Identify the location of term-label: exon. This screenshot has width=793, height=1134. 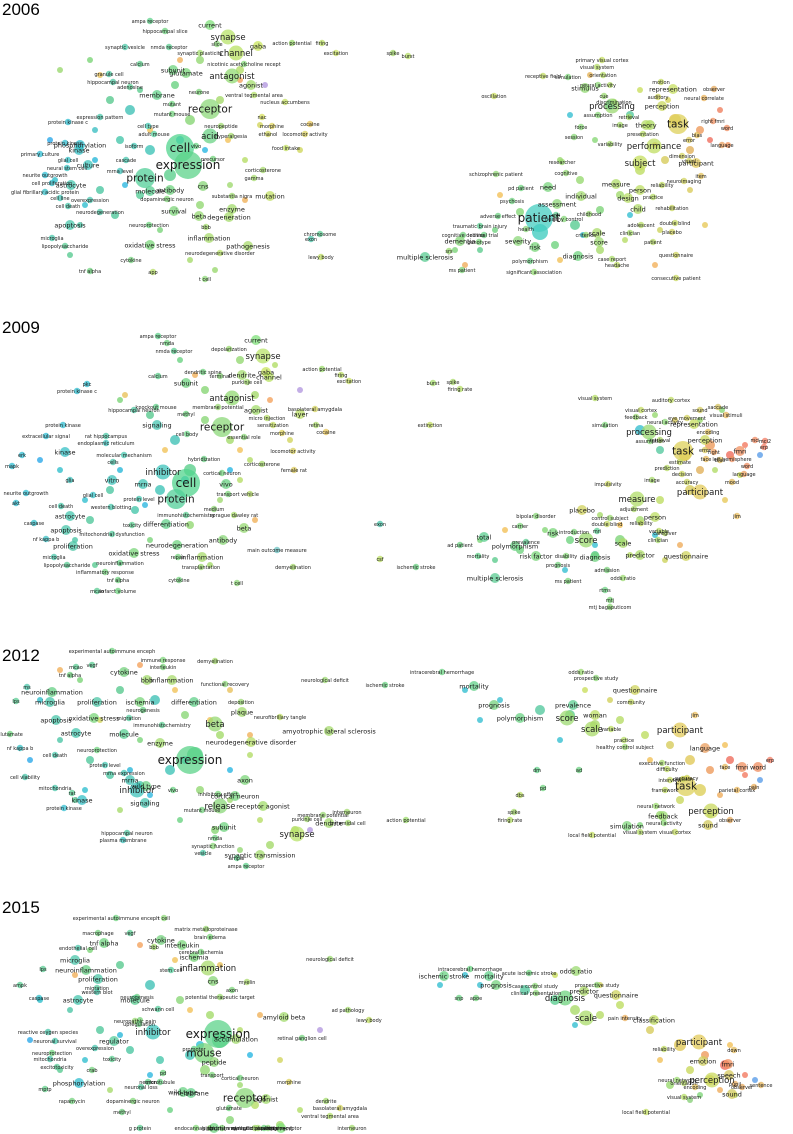
(380, 525).